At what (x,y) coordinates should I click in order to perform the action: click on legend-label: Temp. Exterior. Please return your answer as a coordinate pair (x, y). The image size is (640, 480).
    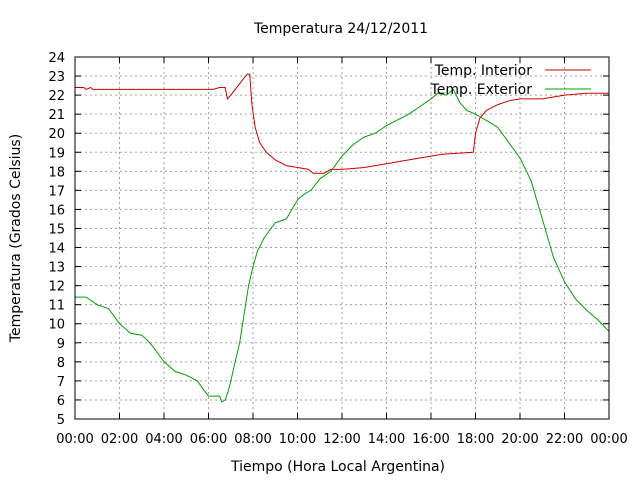
    Looking at the image, I should click on (481, 90).